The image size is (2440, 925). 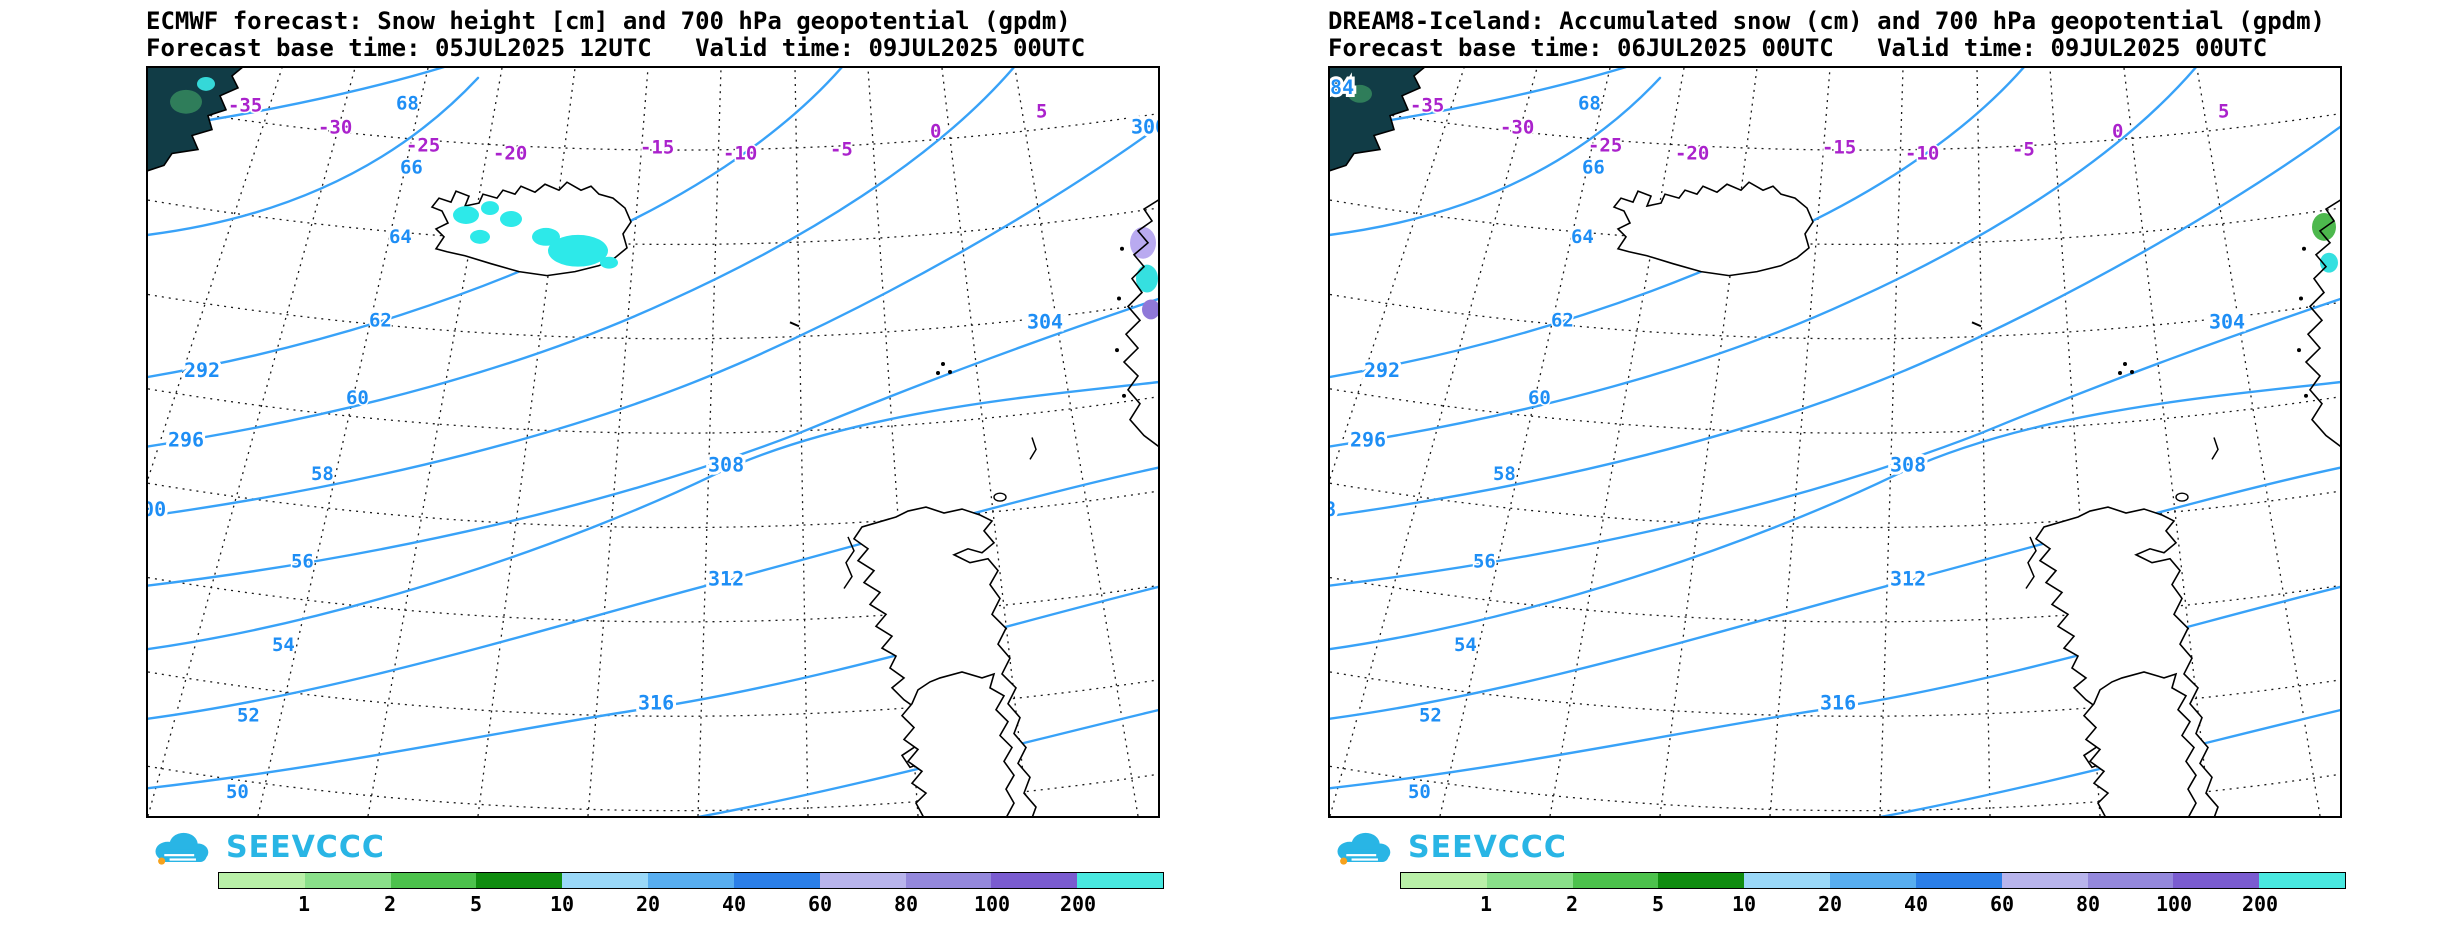 I want to click on svg-text: 284, so click(x=1342, y=87).